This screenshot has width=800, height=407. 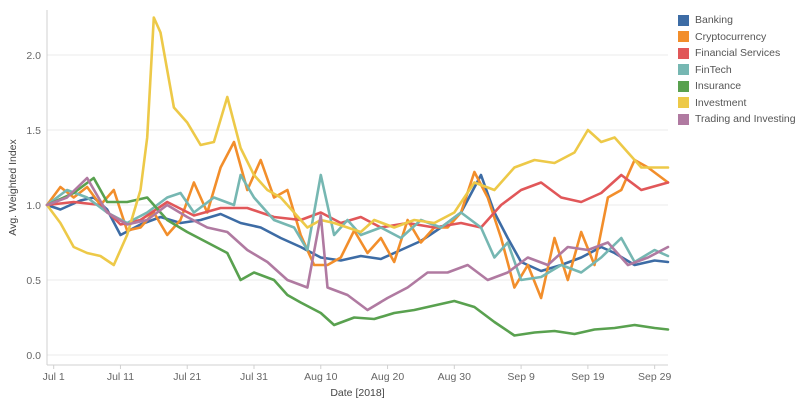 I want to click on y-tick-label: 1.0, so click(x=33, y=206).